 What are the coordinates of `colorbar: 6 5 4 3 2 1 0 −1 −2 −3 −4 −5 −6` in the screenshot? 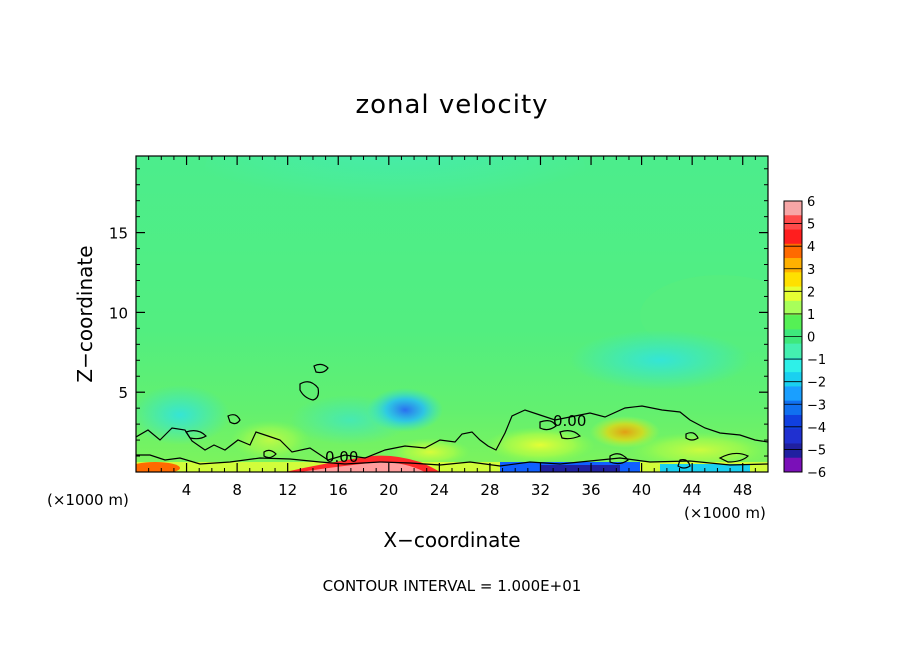 It's located at (804, 338).